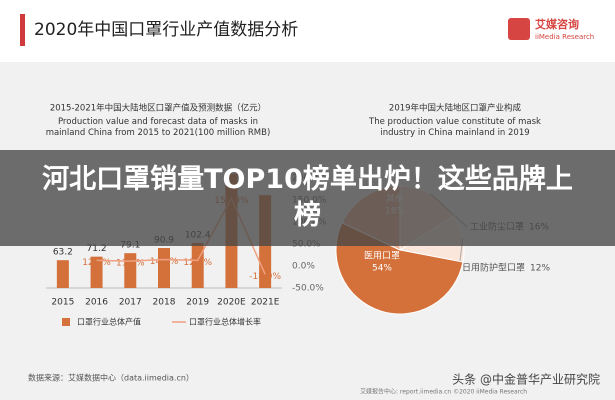  What do you see at coordinates (62, 303) in the screenshot?
I see `x-tick-label: 2015` at bounding box center [62, 303].